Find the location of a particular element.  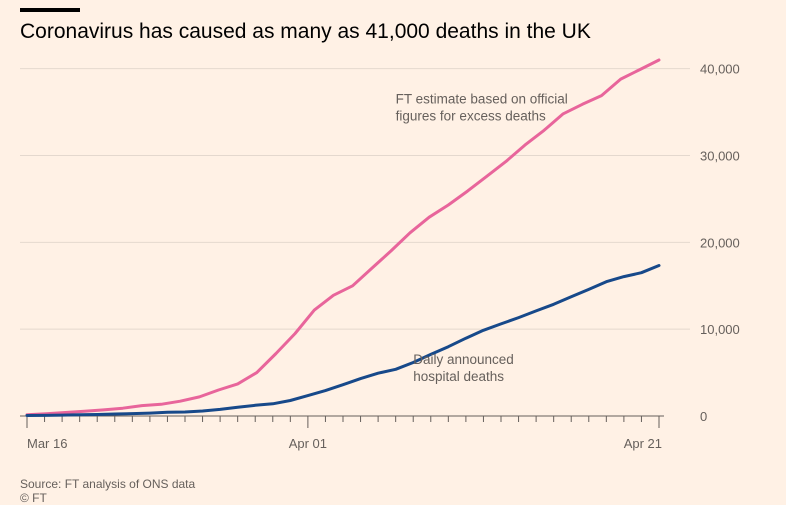

y-axis-labels: 0 10,000 20,000 30,000 40,000 is located at coordinates (720, 243).